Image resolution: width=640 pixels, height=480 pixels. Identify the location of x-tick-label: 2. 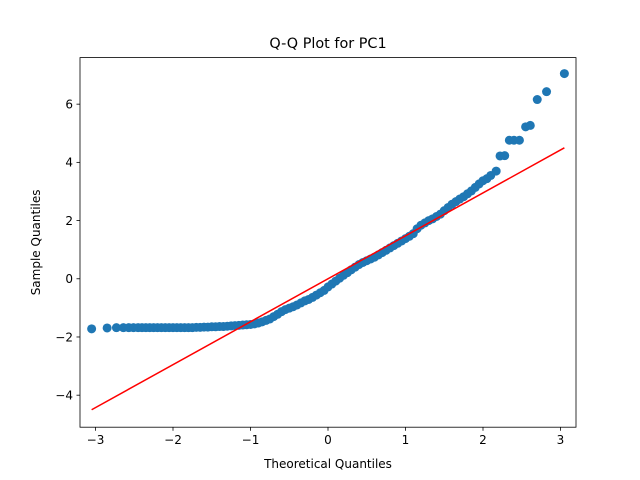
(483, 440).